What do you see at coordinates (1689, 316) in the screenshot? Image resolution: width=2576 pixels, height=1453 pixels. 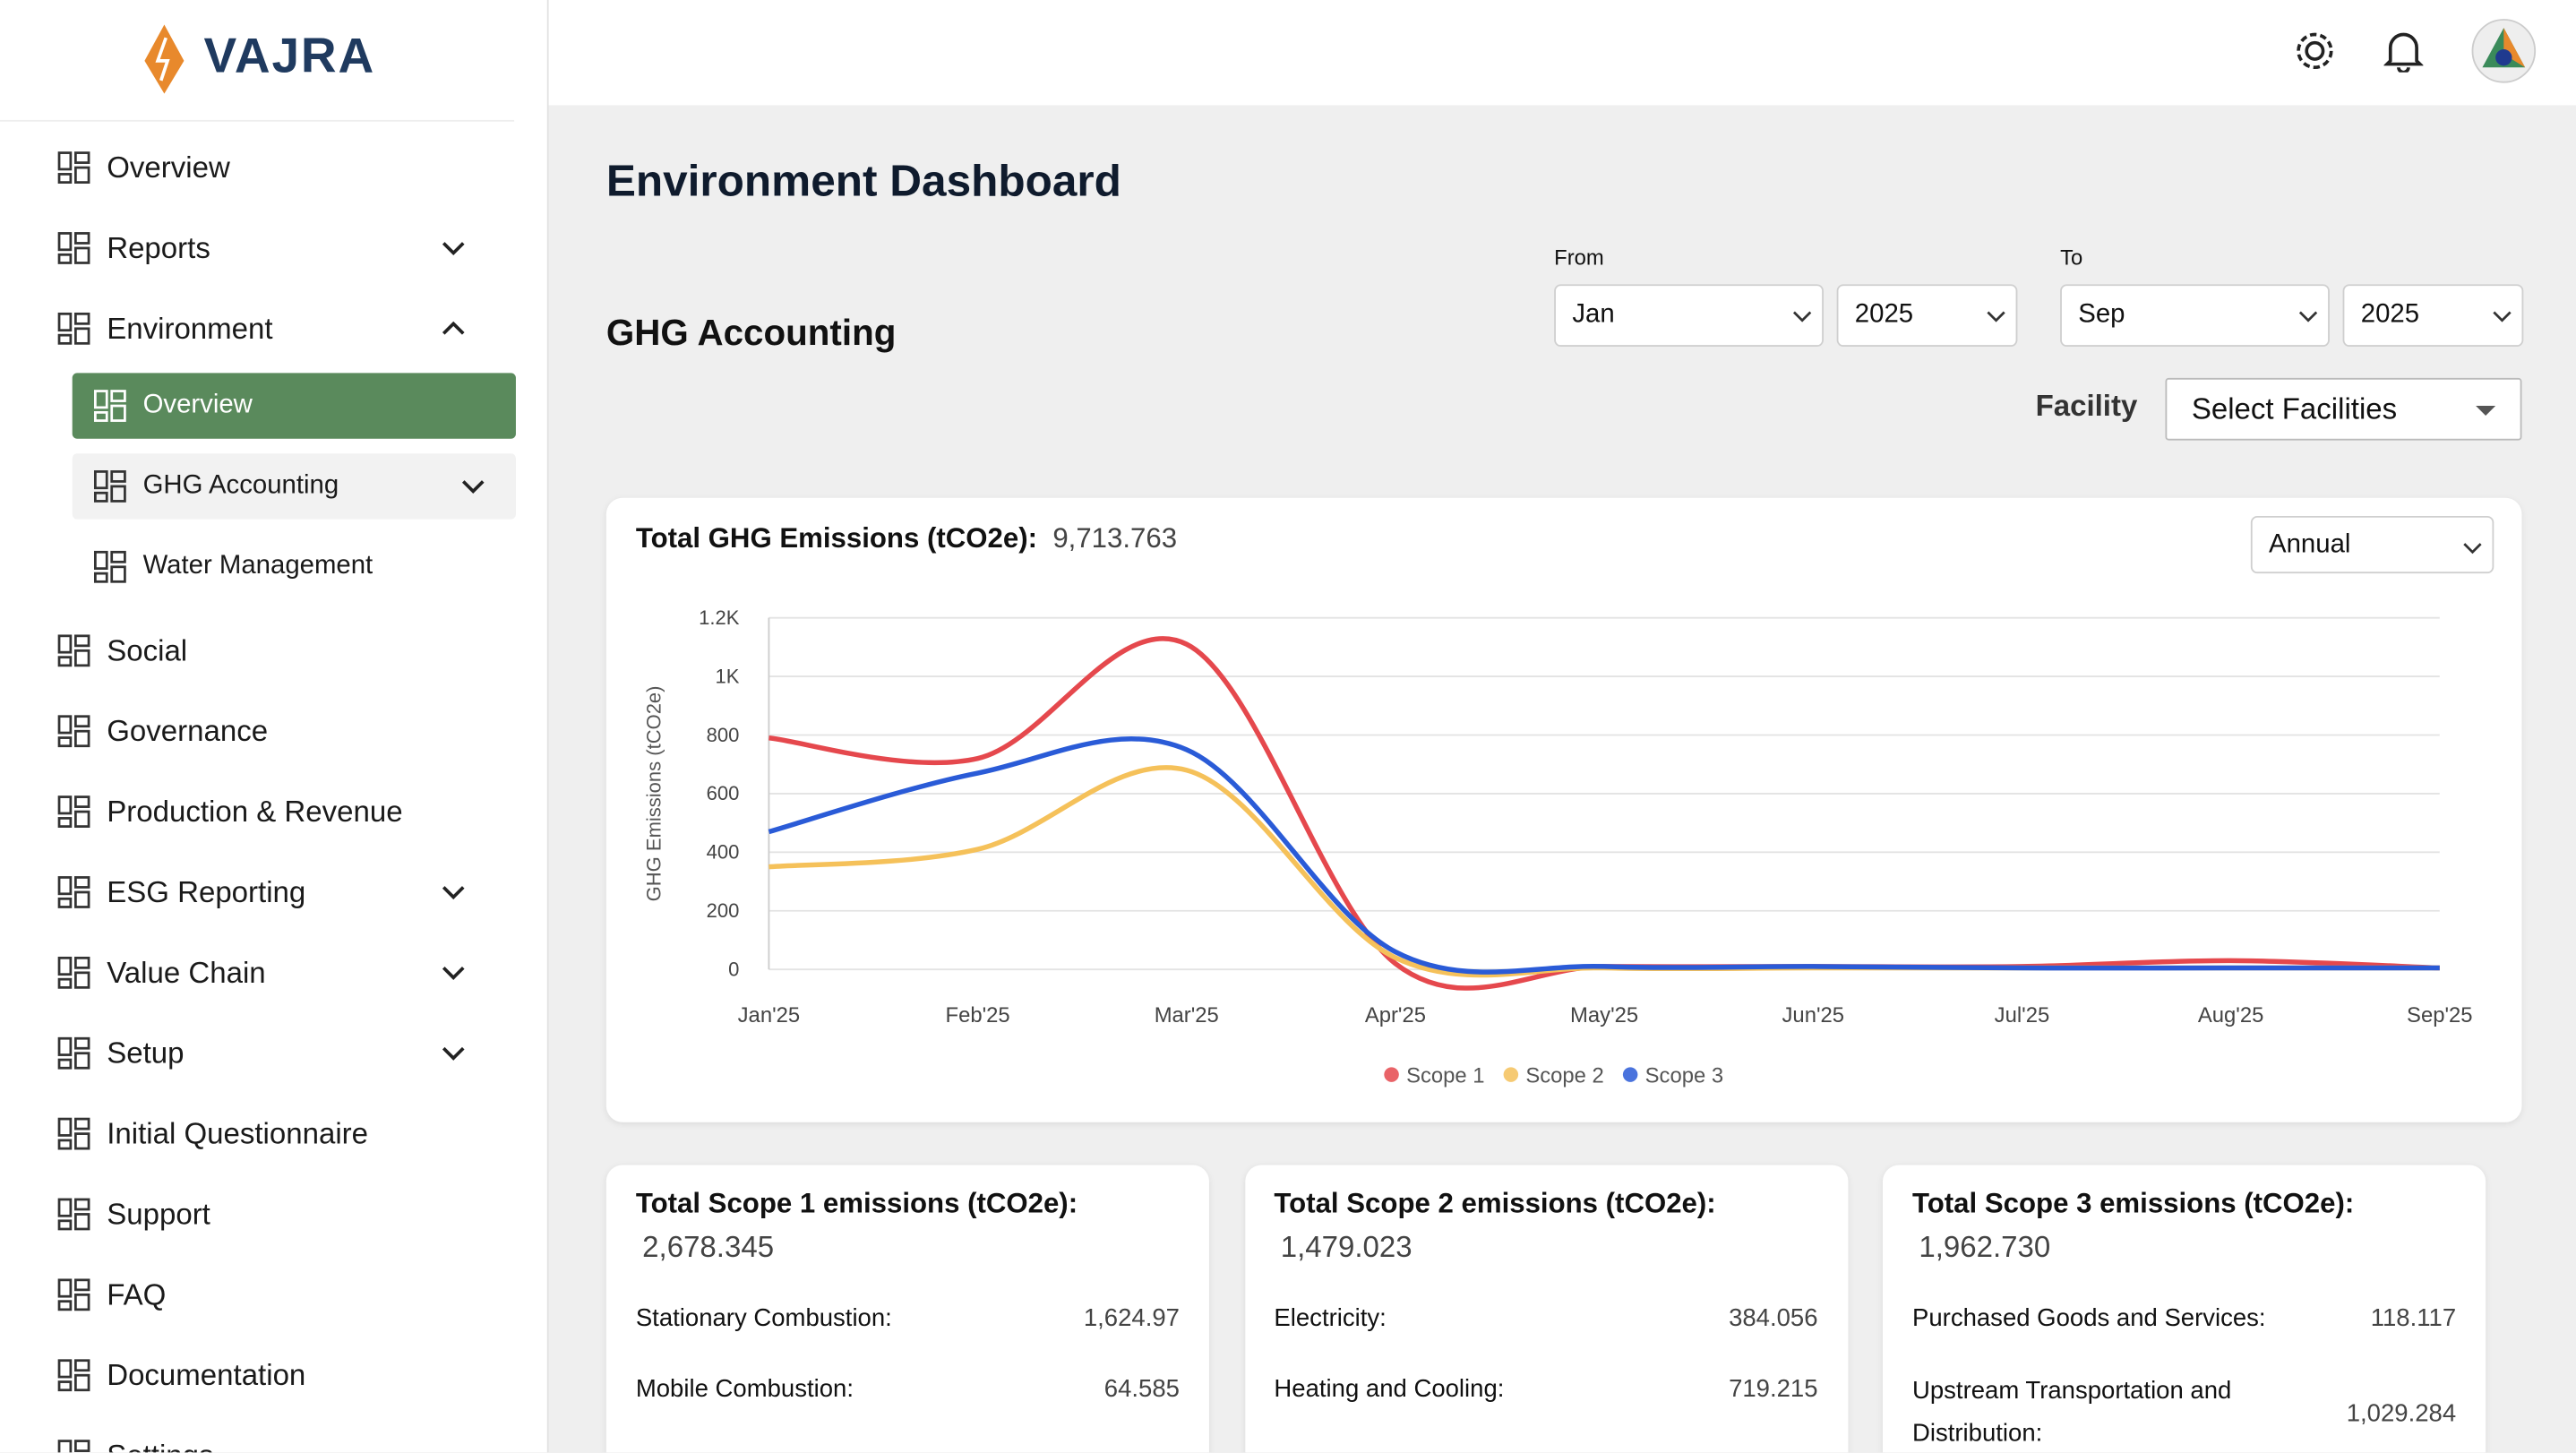 I see `from-month: Jan` at bounding box center [1689, 316].